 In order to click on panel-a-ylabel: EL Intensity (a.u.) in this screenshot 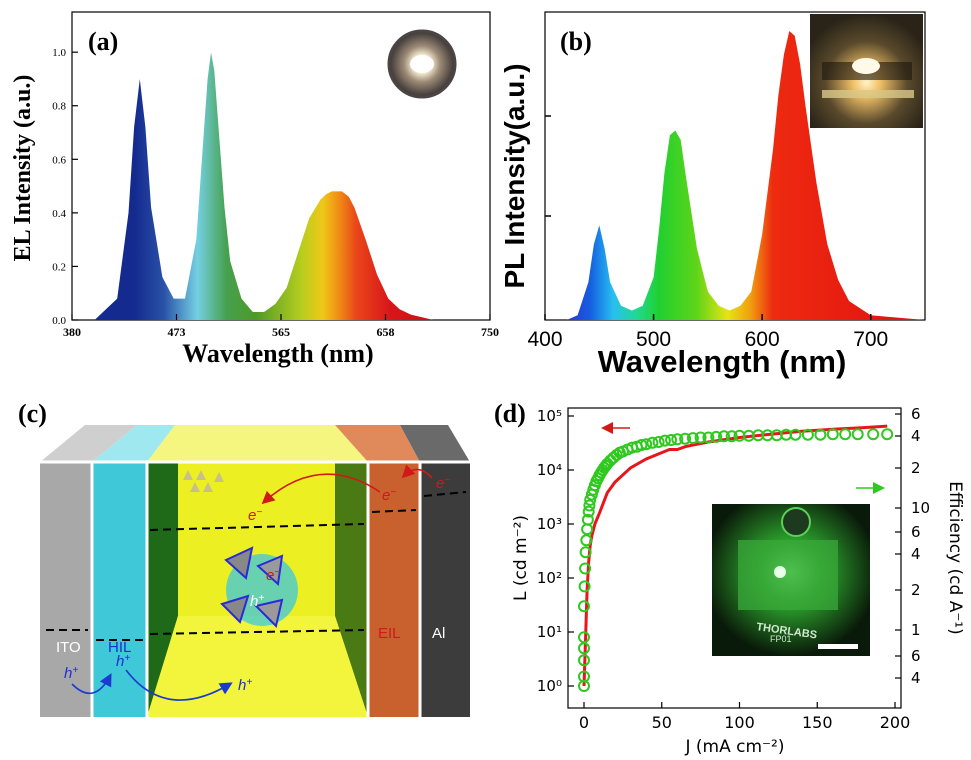, I will do `click(23, 168)`.